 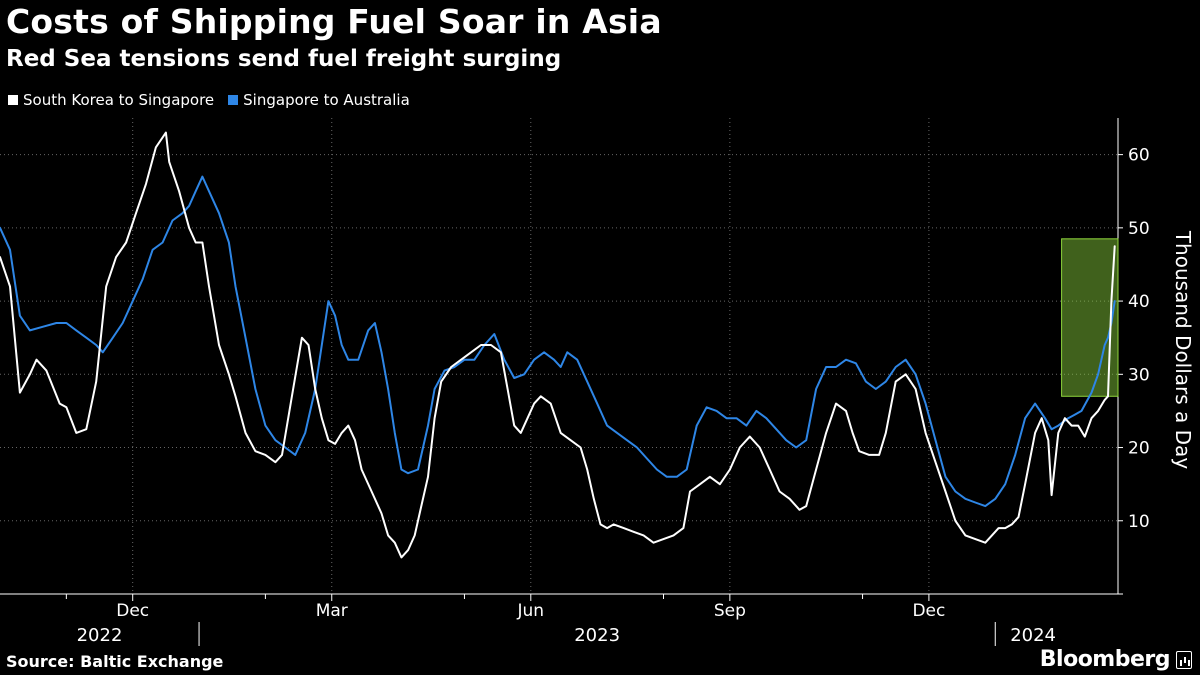 I want to click on legend-swatch-blue, so click(x=233, y=100).